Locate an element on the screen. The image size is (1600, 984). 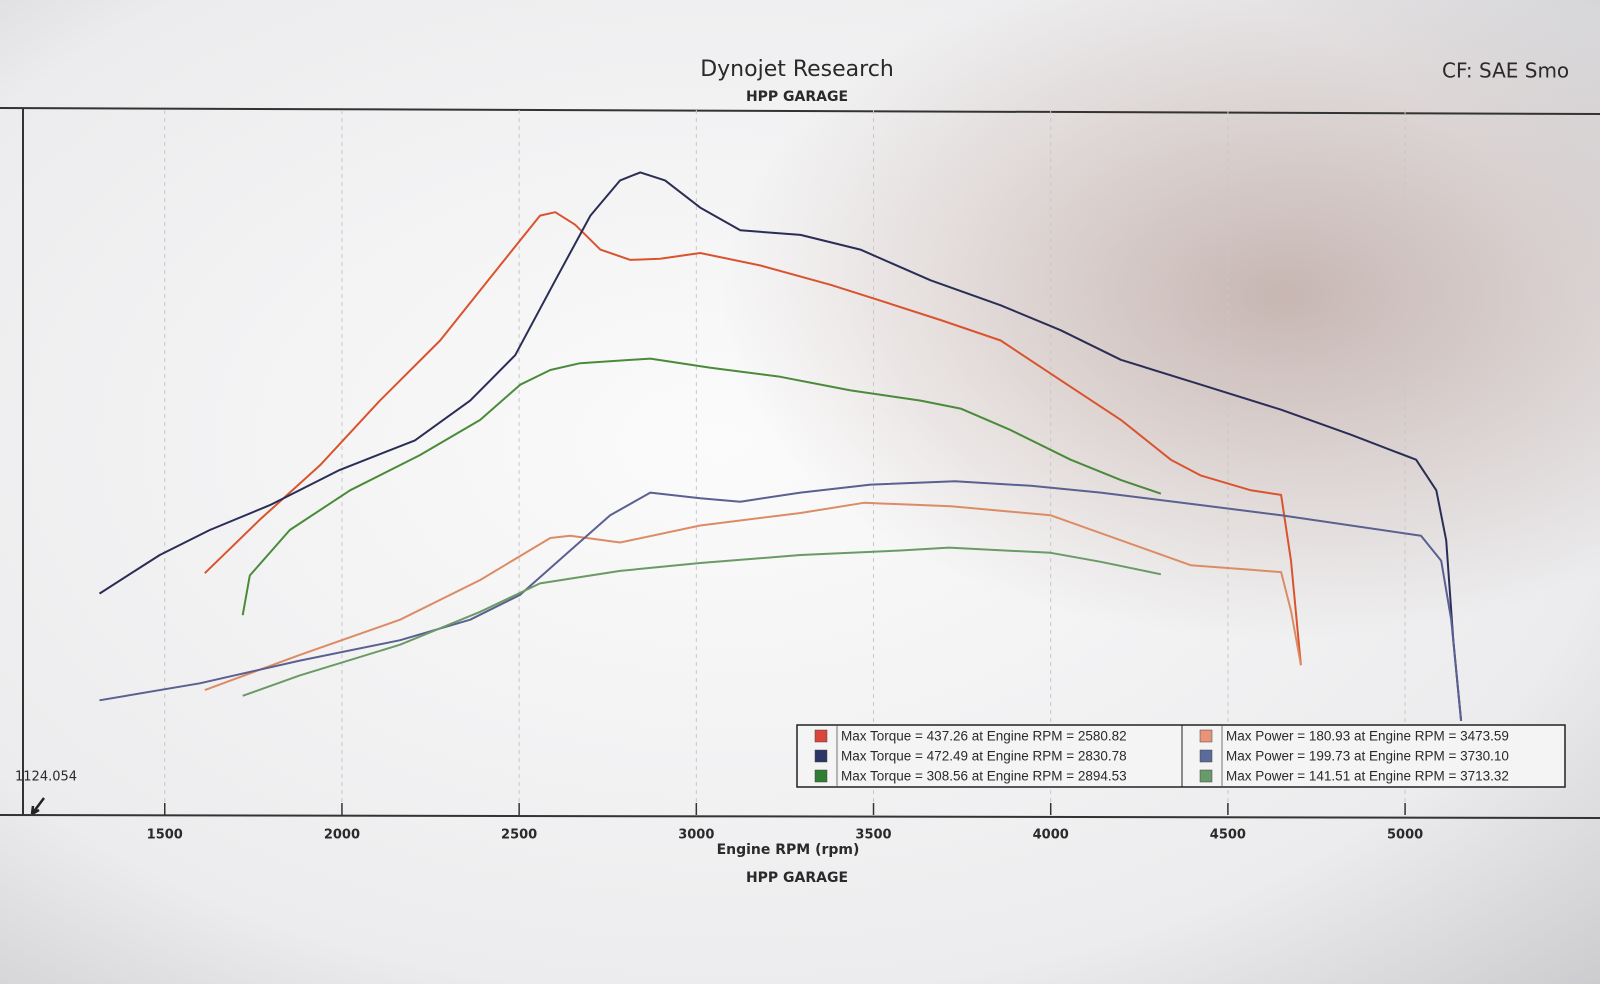
x-tick-label: 5000 is located at coordinates (1405, 835).